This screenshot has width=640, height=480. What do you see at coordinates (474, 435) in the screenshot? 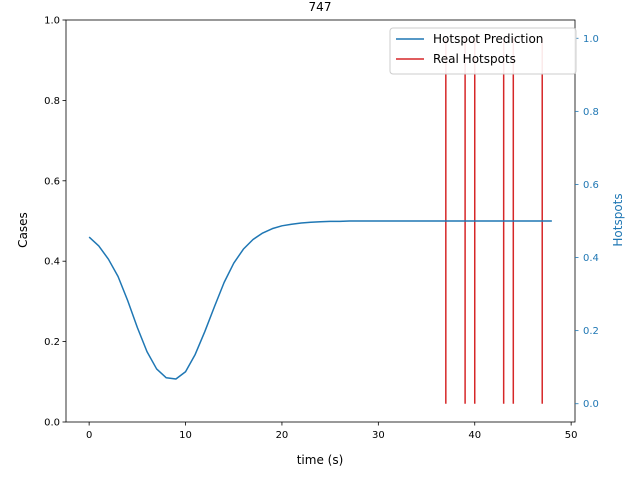
I see `x-tick-label-40: 40` at bounding box center [474, 435].